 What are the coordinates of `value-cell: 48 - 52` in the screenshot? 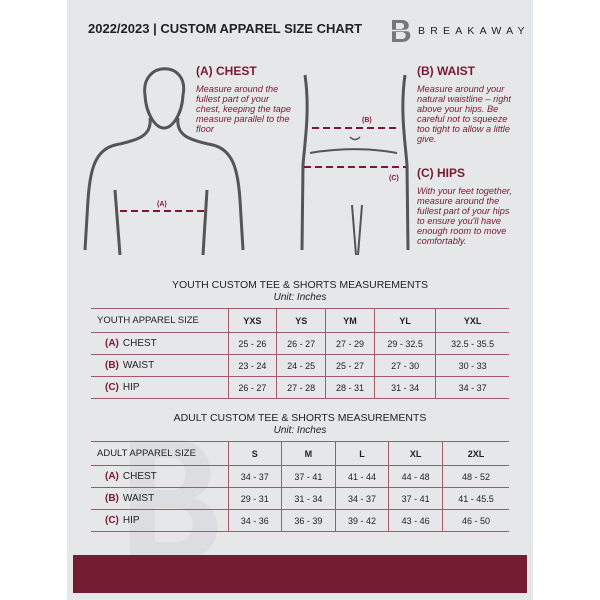 It's located at (475, 476).